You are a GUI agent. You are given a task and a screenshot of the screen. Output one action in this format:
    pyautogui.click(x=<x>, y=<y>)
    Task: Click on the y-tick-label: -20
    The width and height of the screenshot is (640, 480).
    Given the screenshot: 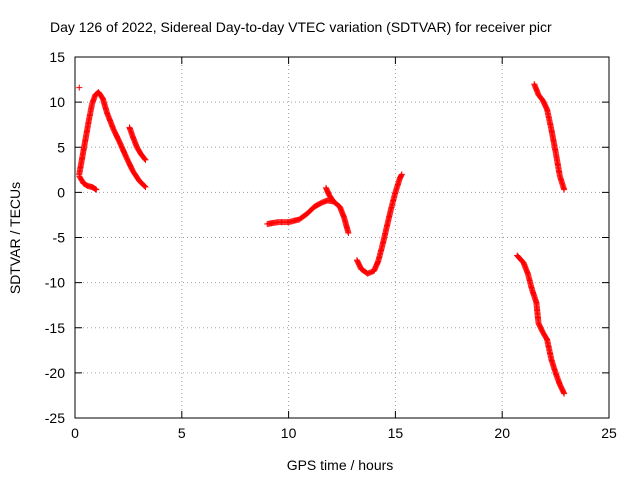 What is the action you would take?
    pyautogui.click(x=55, y=373)
    